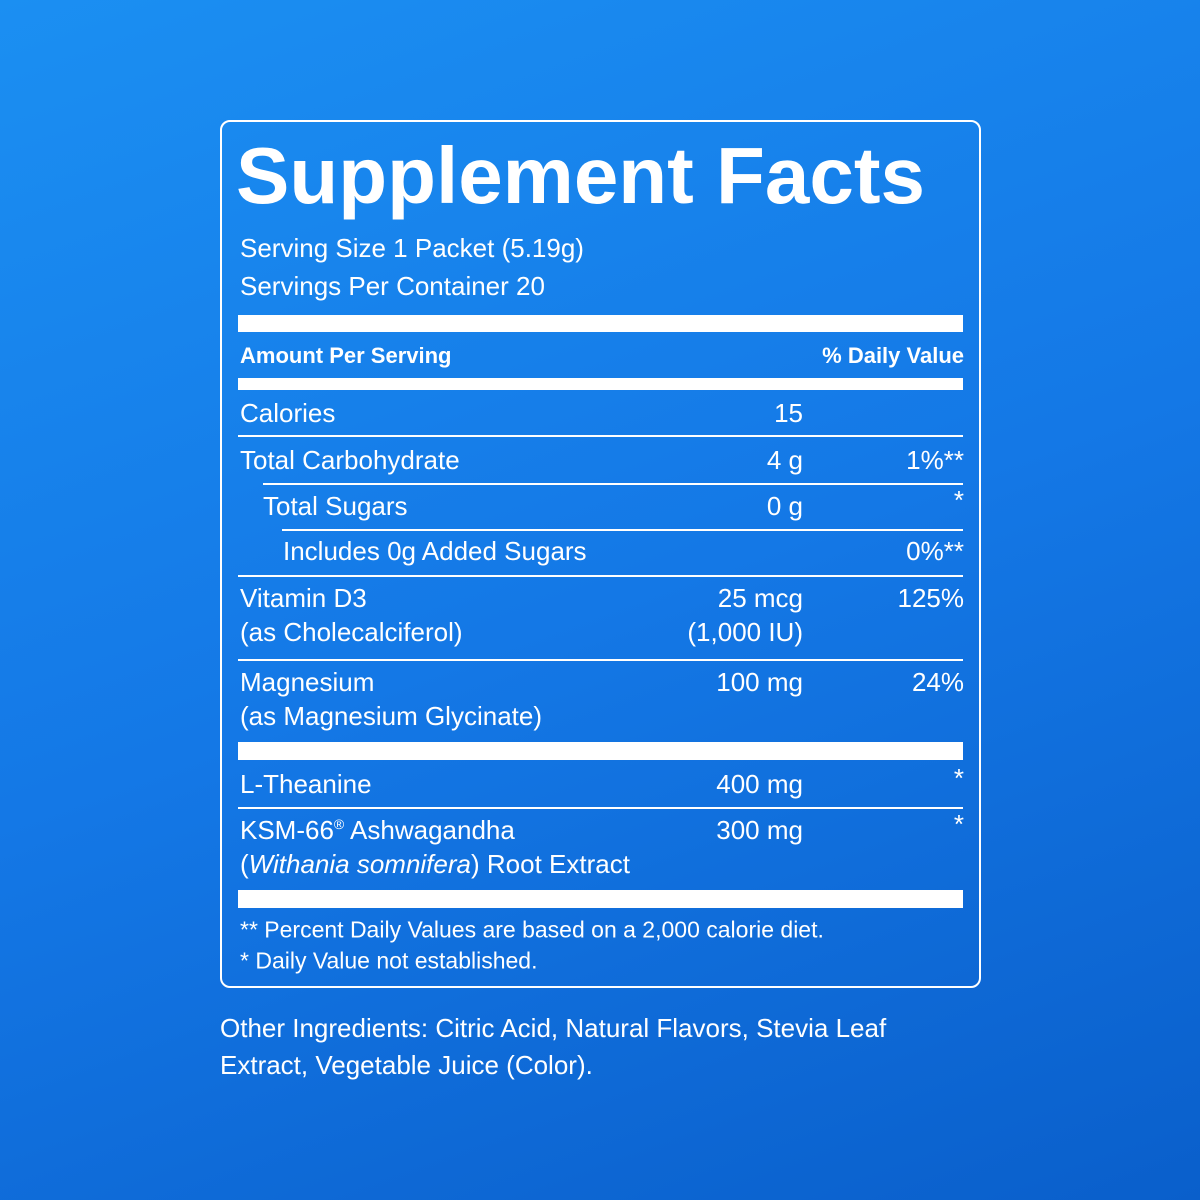  I want to click on latin-name: Withania somnifera, so click(359, 864).